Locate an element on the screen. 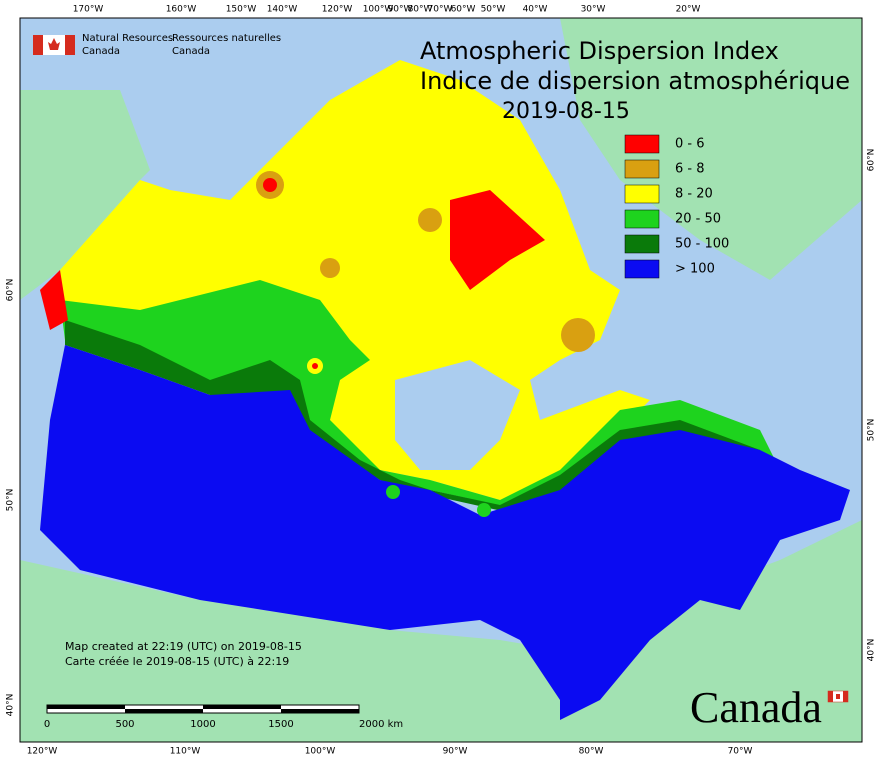  longitude-label: 150°W is located at coordinates (241, 10).